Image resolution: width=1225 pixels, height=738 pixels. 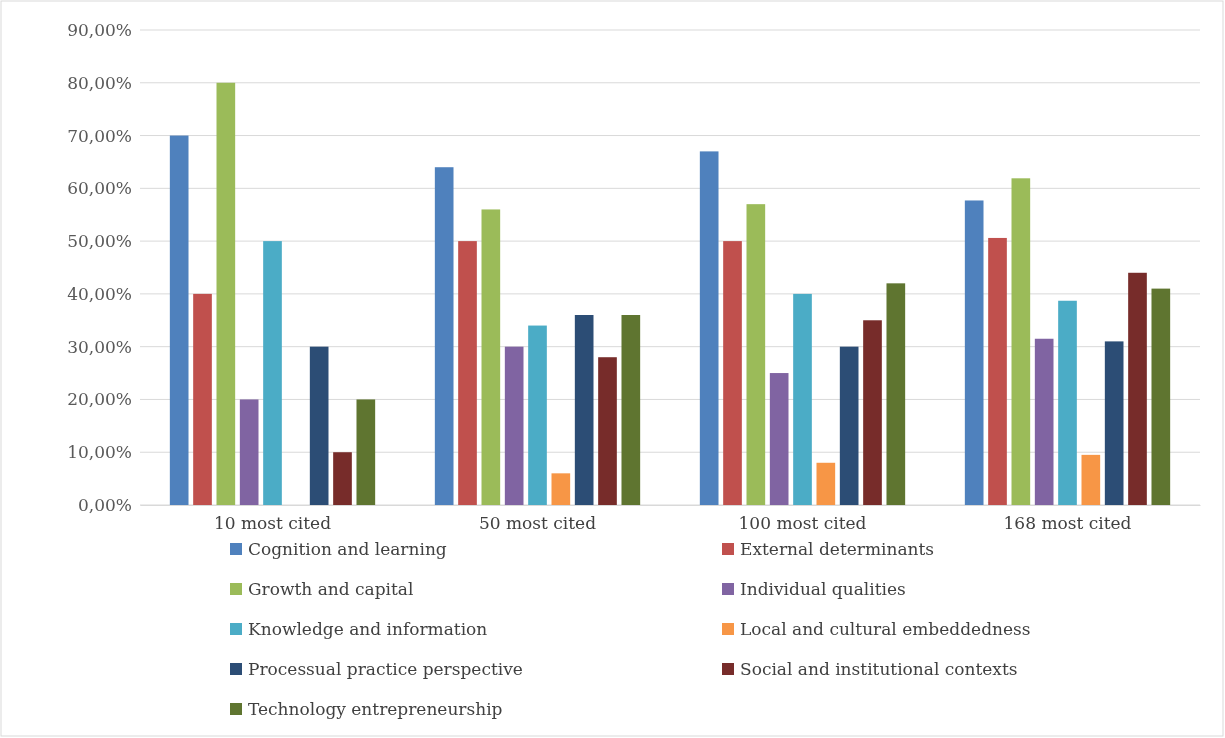 What do you see at coordinates (823, 588) in the screenshot?
I see `legend-label: Individual qualities` at bounding box center [823, 588].